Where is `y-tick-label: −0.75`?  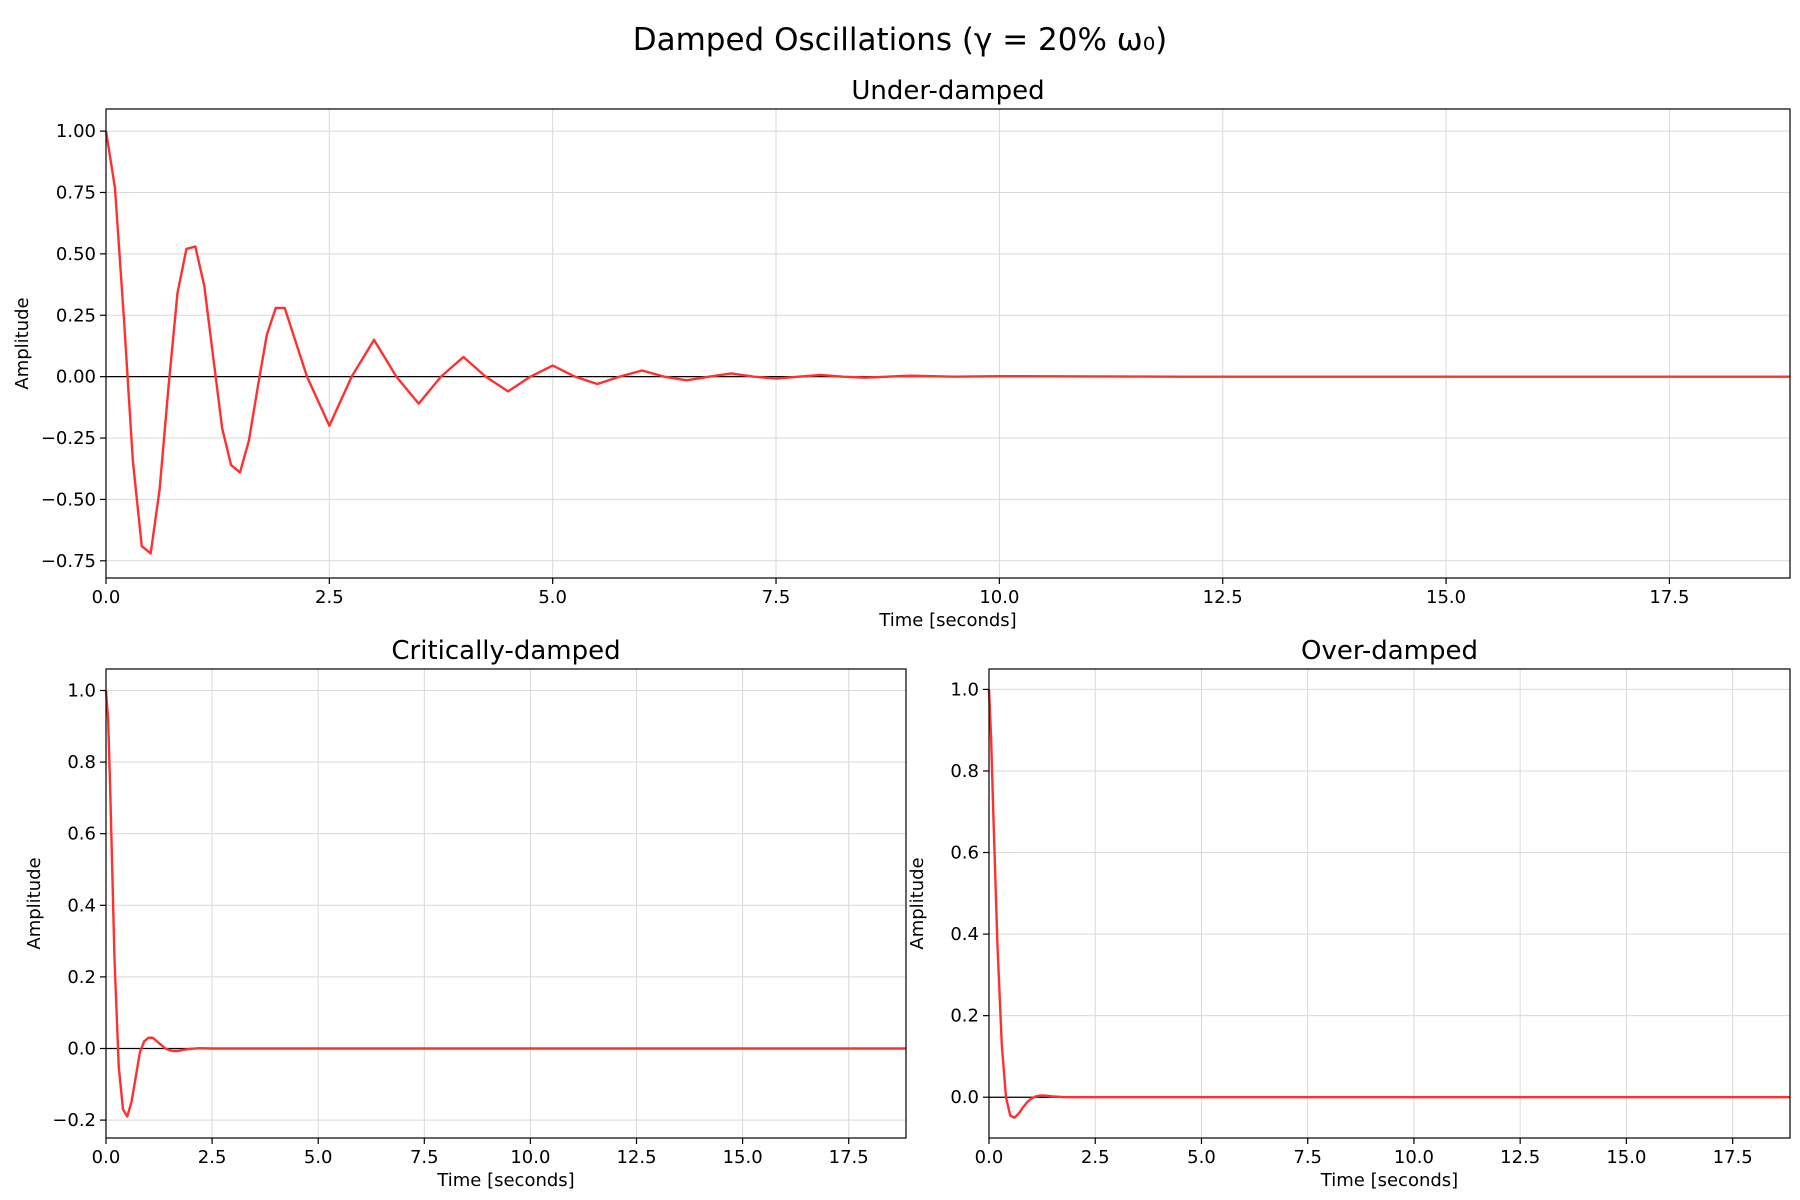 y-tick-label: −0.75 is located at coordinates (68, 561).